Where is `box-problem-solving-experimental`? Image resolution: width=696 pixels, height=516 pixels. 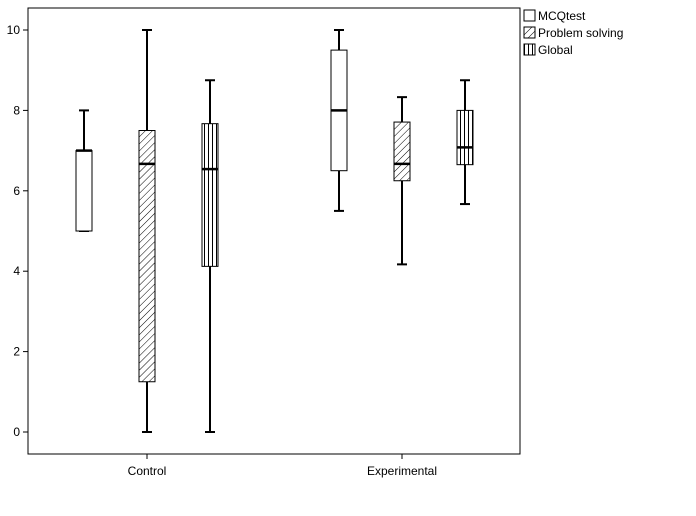 box-problem-solving-experimental is located at coordinates (402, 181).